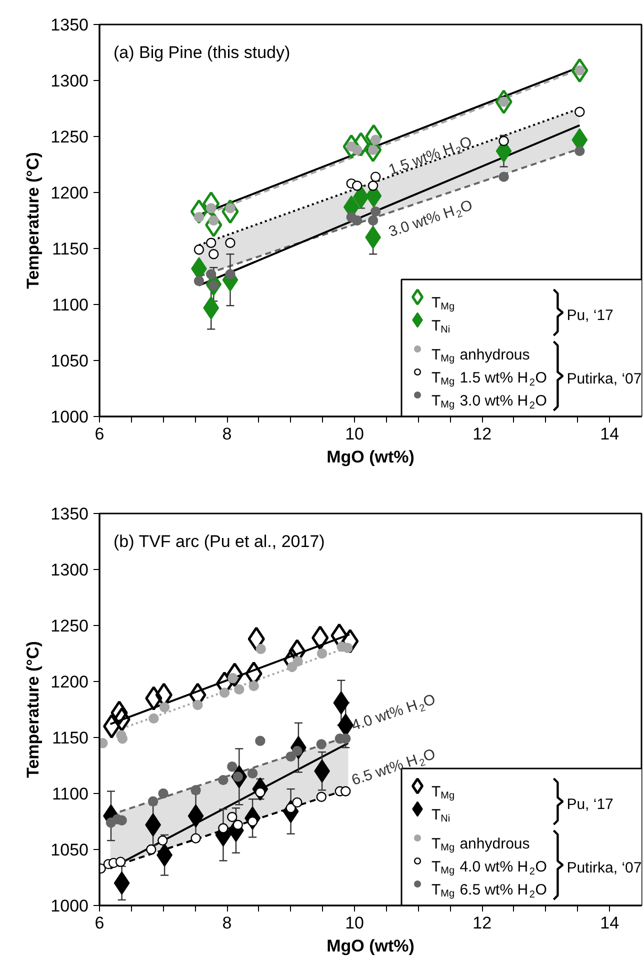  Describe the element at coordinates (202, 52) in the screenshot. I see `text: (a) Big Pine (this study)` at that location.